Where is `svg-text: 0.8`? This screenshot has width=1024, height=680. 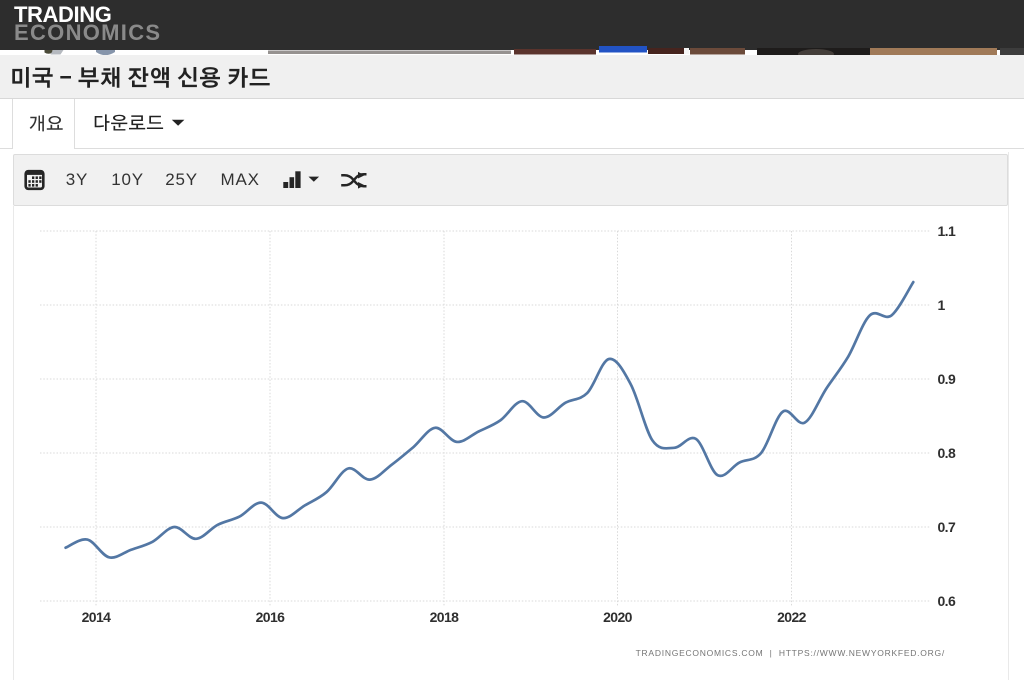
svg-text: 0.8 is located at coordinates (947, 453).